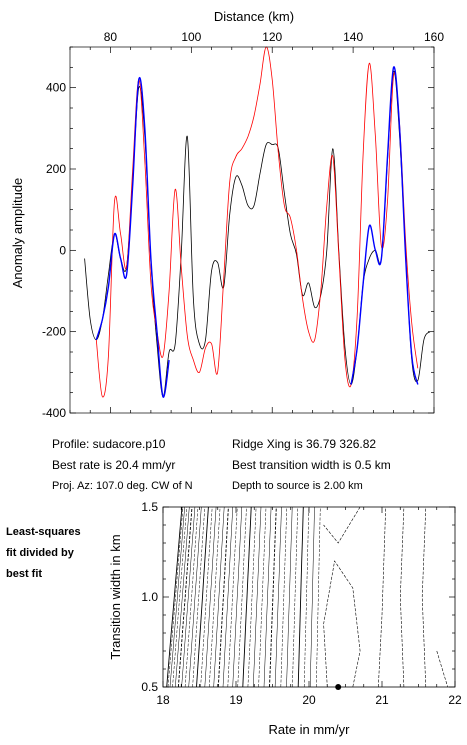 This screenshot has height=745, width=467. I want to click on top-x-tick-label: 140, so click(353, 37).